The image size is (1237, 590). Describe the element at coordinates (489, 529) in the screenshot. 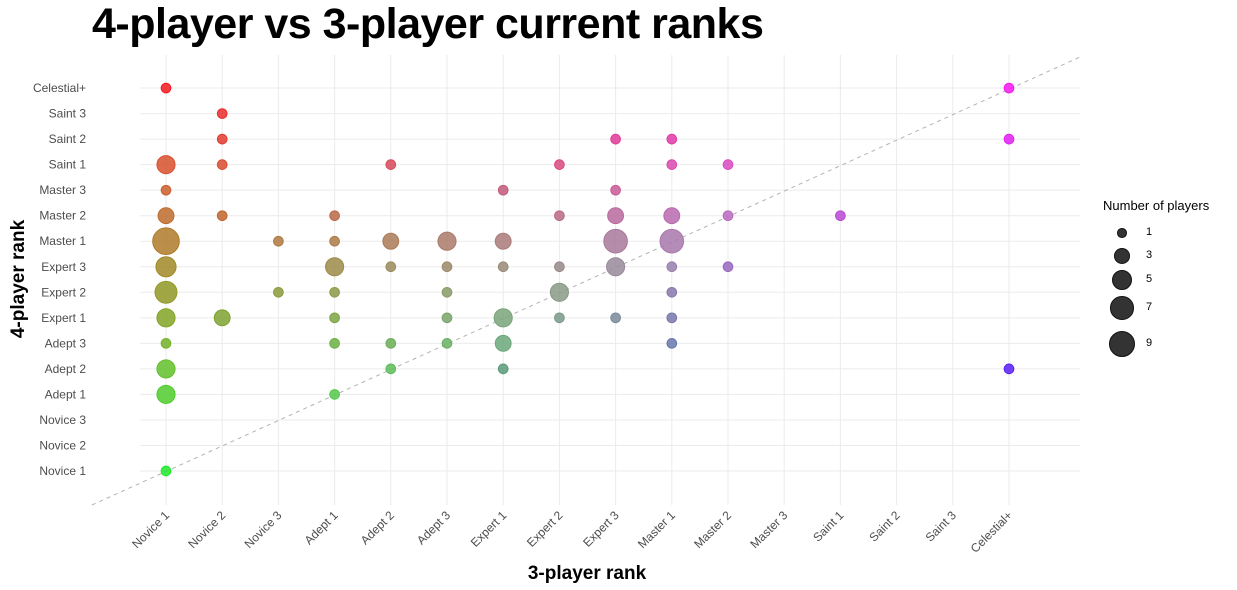

I see `x-tick-label: Expert 1` at that location.